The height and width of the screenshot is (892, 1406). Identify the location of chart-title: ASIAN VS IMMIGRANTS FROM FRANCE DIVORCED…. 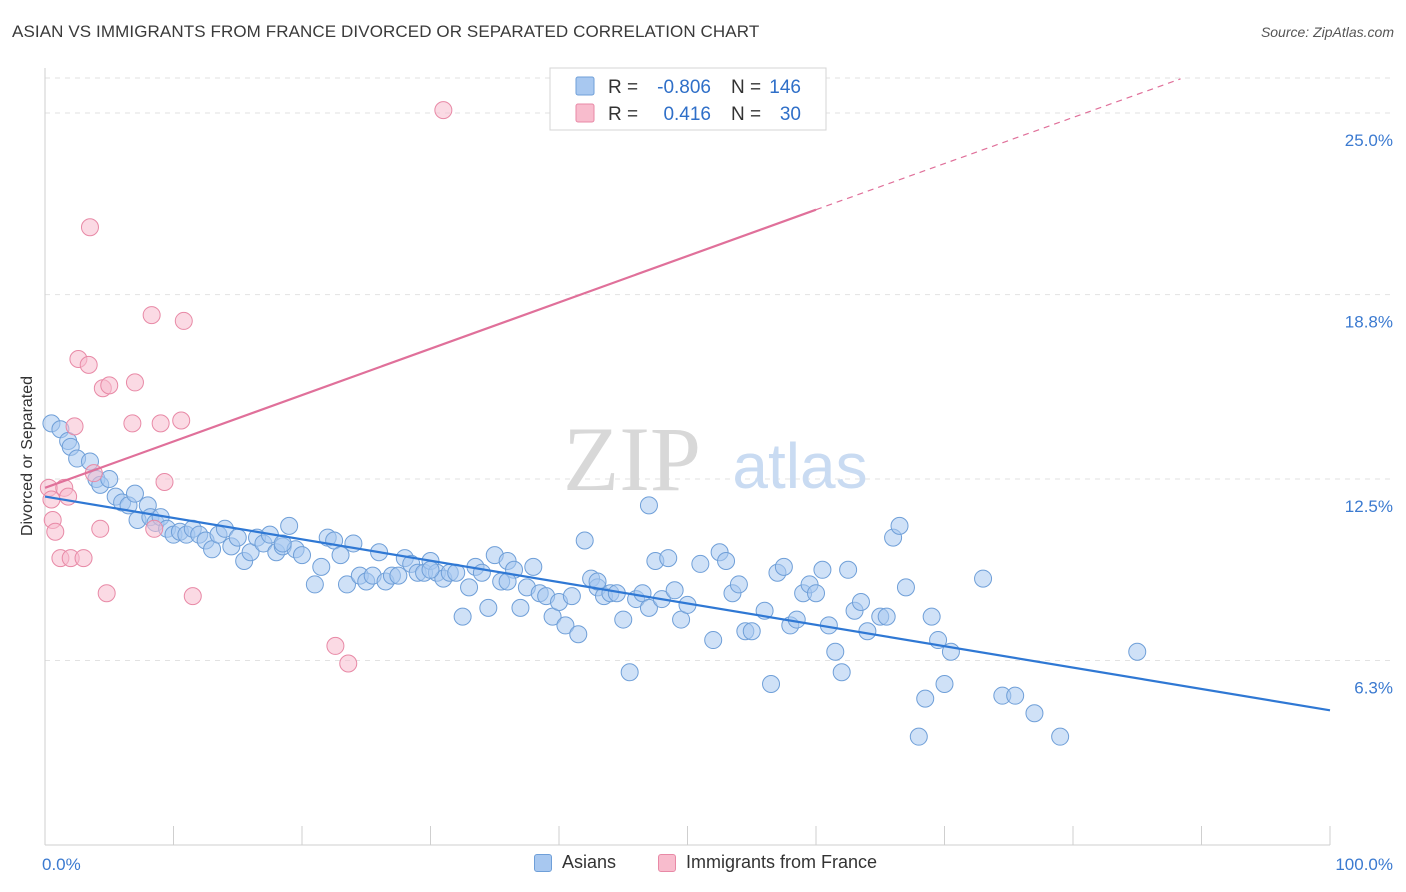
(386, 31).